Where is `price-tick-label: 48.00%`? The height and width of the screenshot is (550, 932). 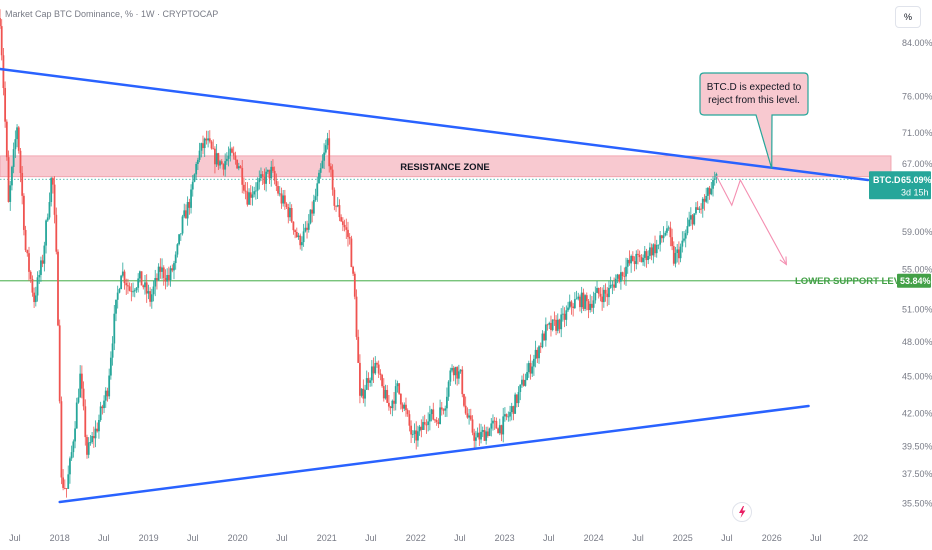 price-tick-label: 48.00% is located at coordinates (917, 342).